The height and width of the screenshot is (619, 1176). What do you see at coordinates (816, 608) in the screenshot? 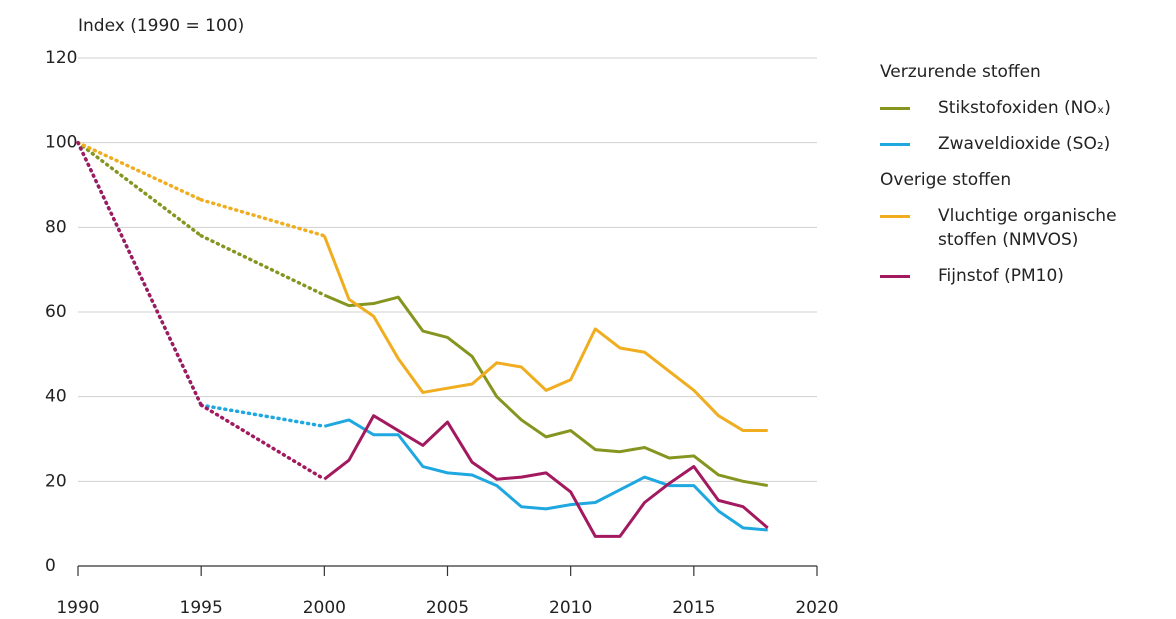
I see `x-tick-label: 2020` at bounding box center [816, 608].